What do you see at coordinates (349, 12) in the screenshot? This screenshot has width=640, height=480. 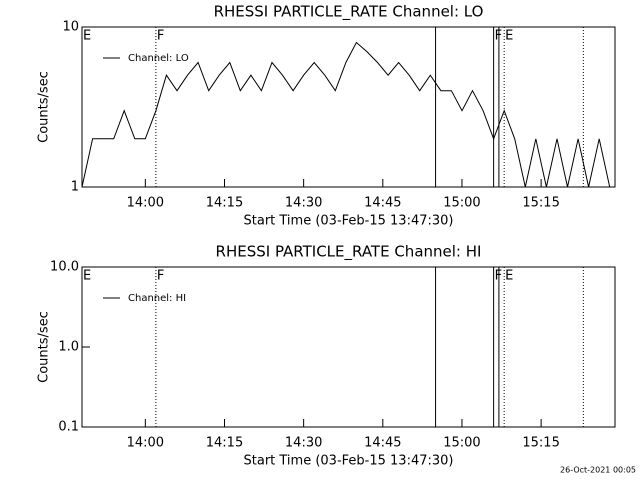 I see `chart-title: RHESSI PARTICLE_RATE Channel: LO` at bounding box center [349, 12].